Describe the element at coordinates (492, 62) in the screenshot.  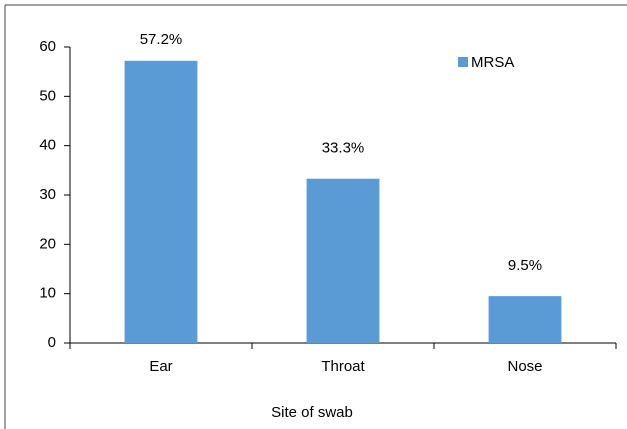
I see `legend-label: MRSA` at that location.